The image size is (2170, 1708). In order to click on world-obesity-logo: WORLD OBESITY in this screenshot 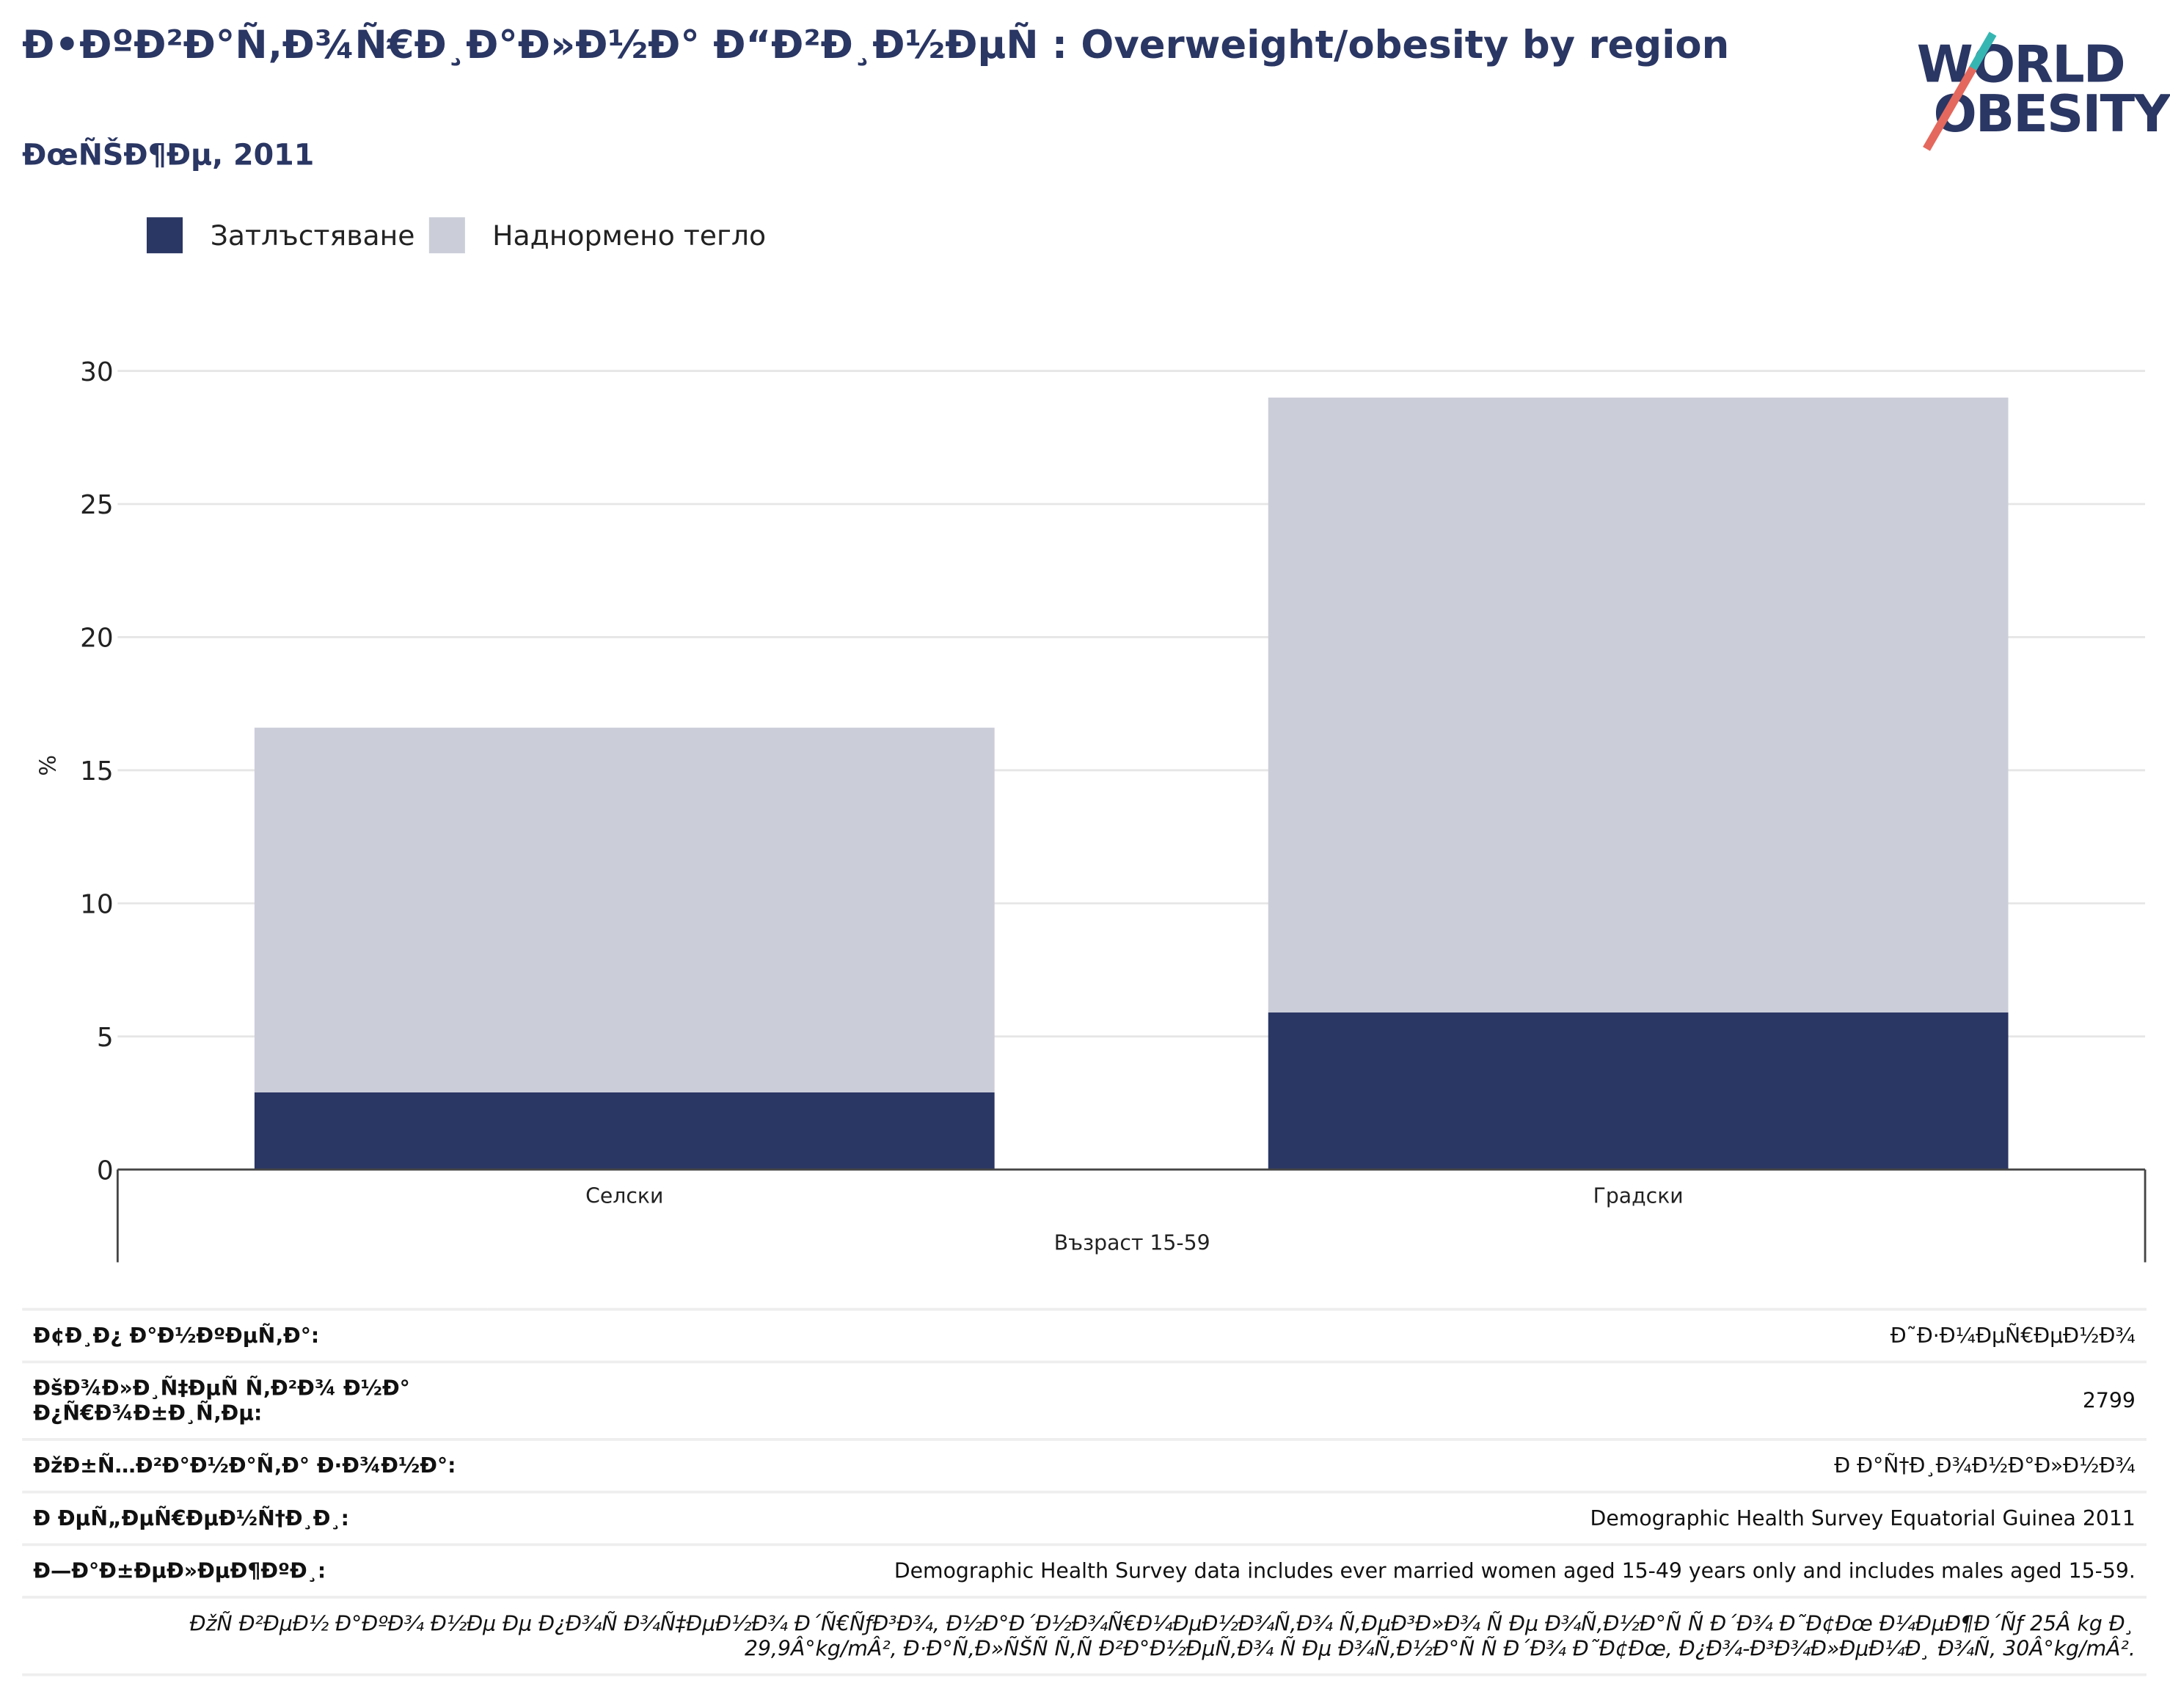, I will do `click(2043, 90)`.